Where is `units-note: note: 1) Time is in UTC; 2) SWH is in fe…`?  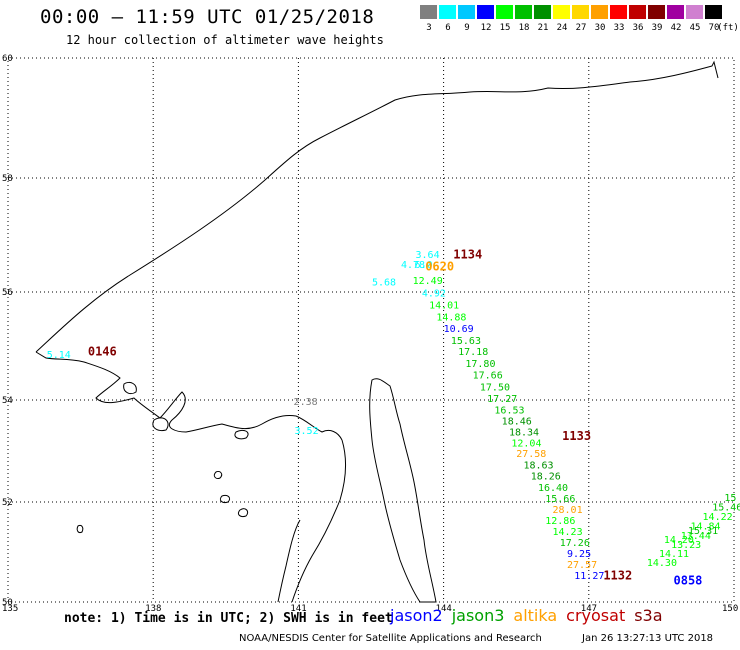 units-note: note: 1) Time is in UTC; 2) SWH is in fe… is located at coordinates (228, 618).